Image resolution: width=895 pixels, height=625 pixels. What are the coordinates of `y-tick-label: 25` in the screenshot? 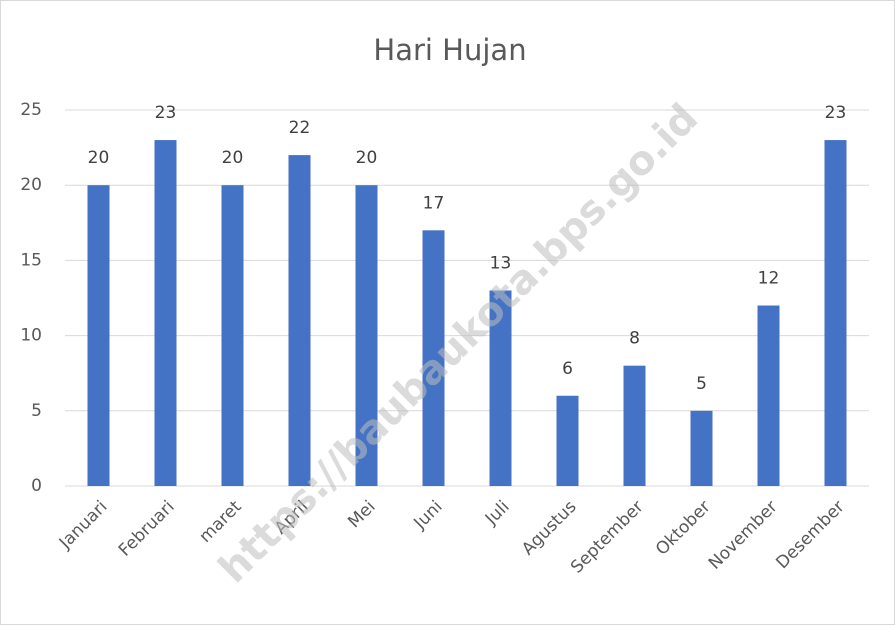 It's located at (31, 110).